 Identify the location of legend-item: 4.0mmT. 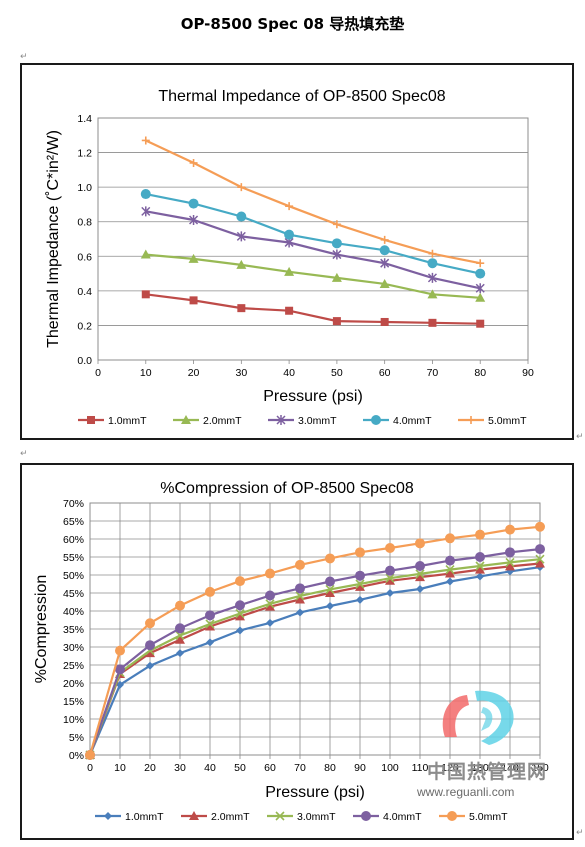
(387, 817).